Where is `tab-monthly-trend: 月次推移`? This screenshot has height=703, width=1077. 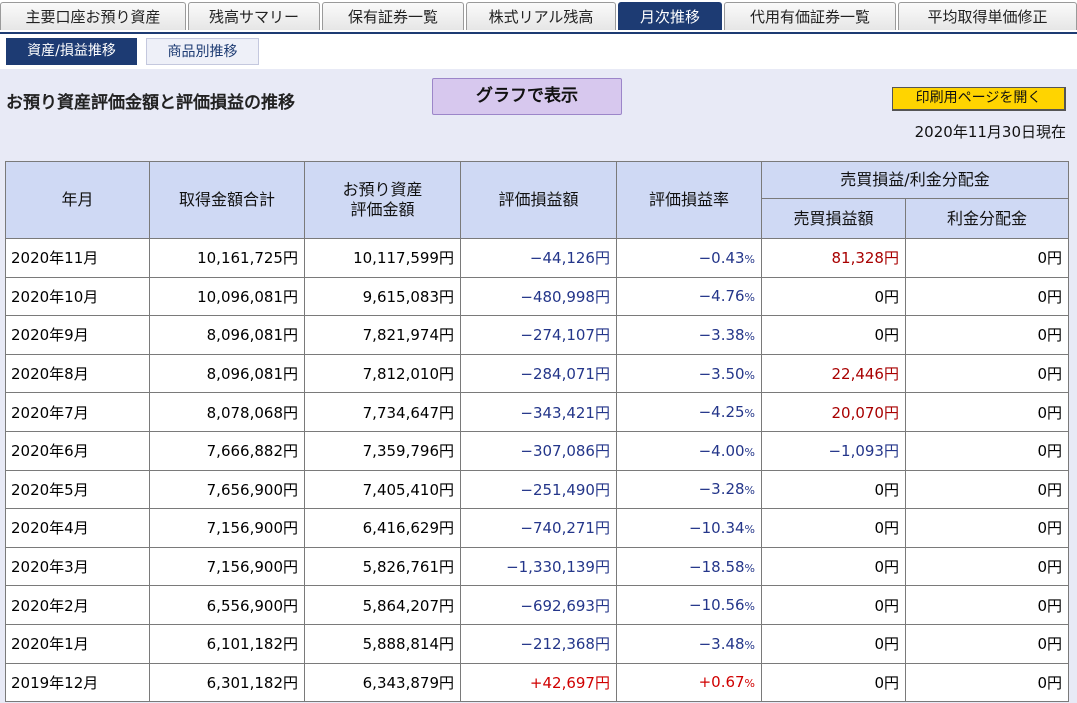
tab-monthly-trend: 月次推移 is located at coordinates (670, 16).